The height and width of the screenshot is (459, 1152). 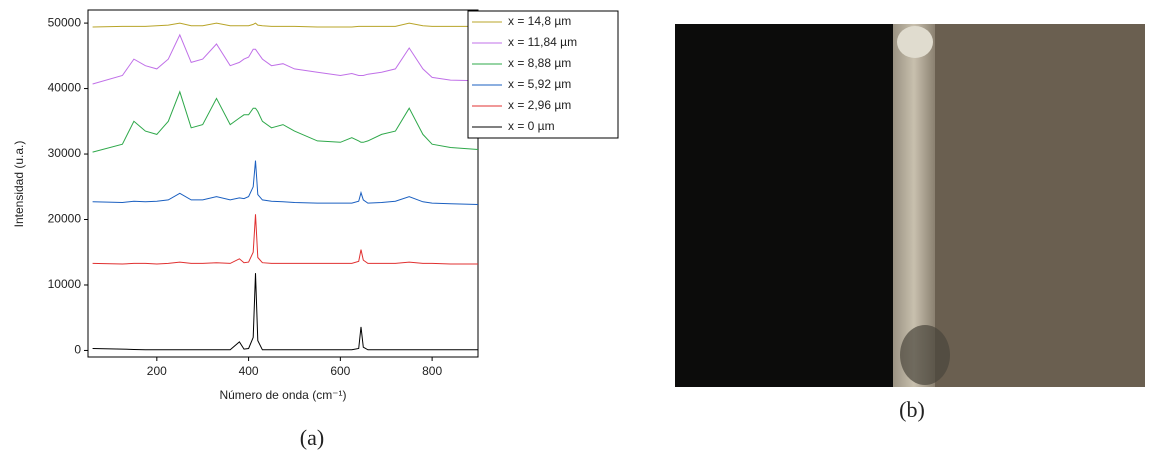 What do you see at coordinates (65, 88) in the screenshot?
I see `y-tick-label: 40000` at bounding box center [65, 88].